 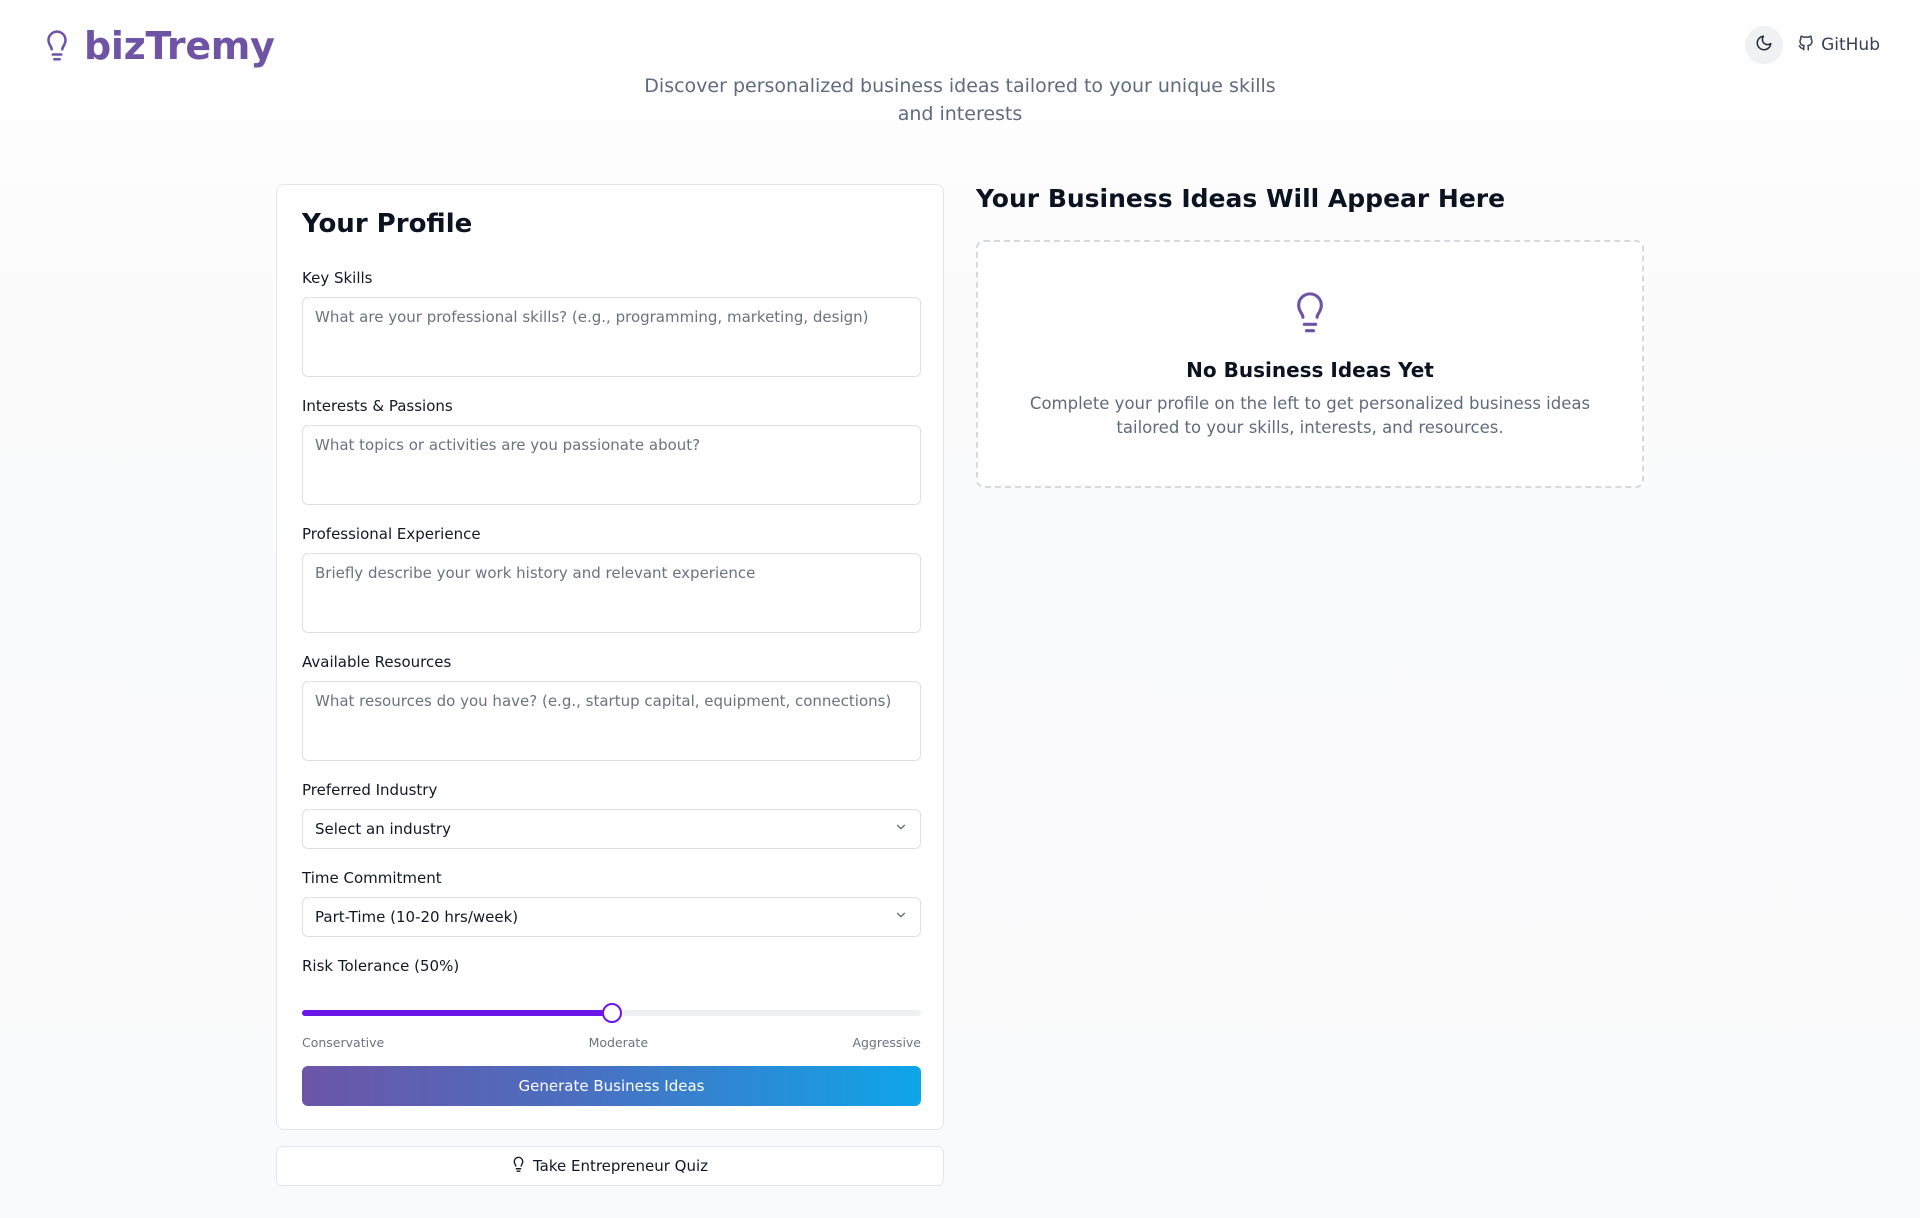 I want to click on ideas-title: Your Business Ideas Will Appear Here, so click(x=1241, y=198).